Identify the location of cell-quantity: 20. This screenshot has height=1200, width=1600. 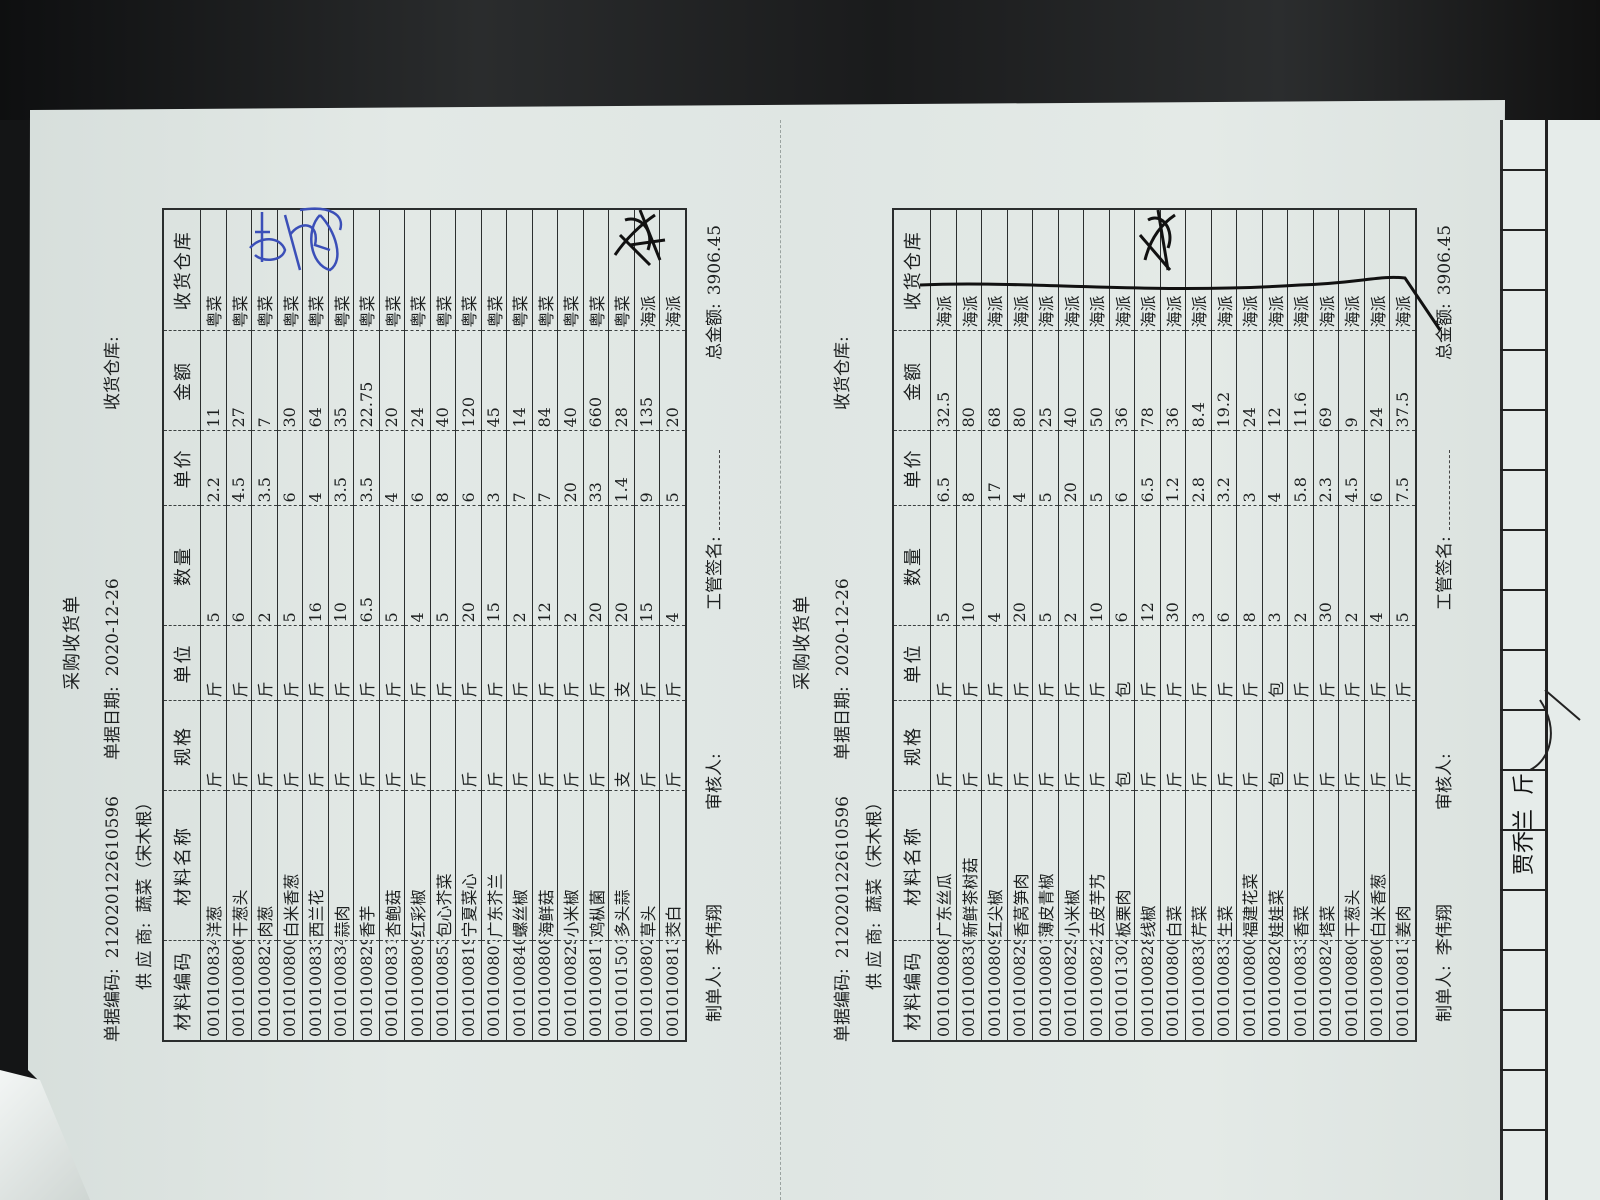
(596, 566).